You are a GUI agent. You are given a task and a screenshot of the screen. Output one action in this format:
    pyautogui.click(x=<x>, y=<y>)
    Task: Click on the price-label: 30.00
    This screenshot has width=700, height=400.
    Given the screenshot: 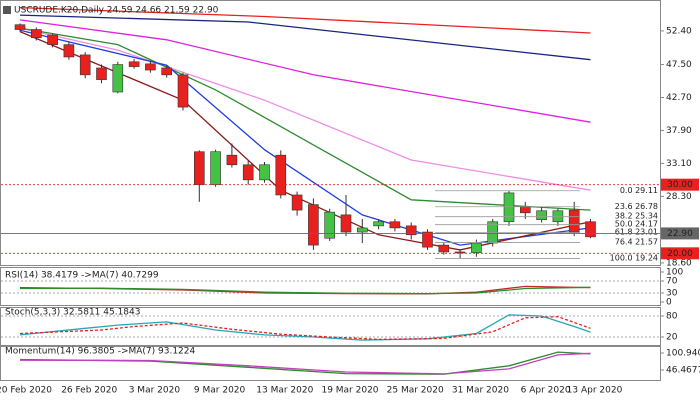 What is the action you would take?
    pyautogui.click(x=680, y=185)
    